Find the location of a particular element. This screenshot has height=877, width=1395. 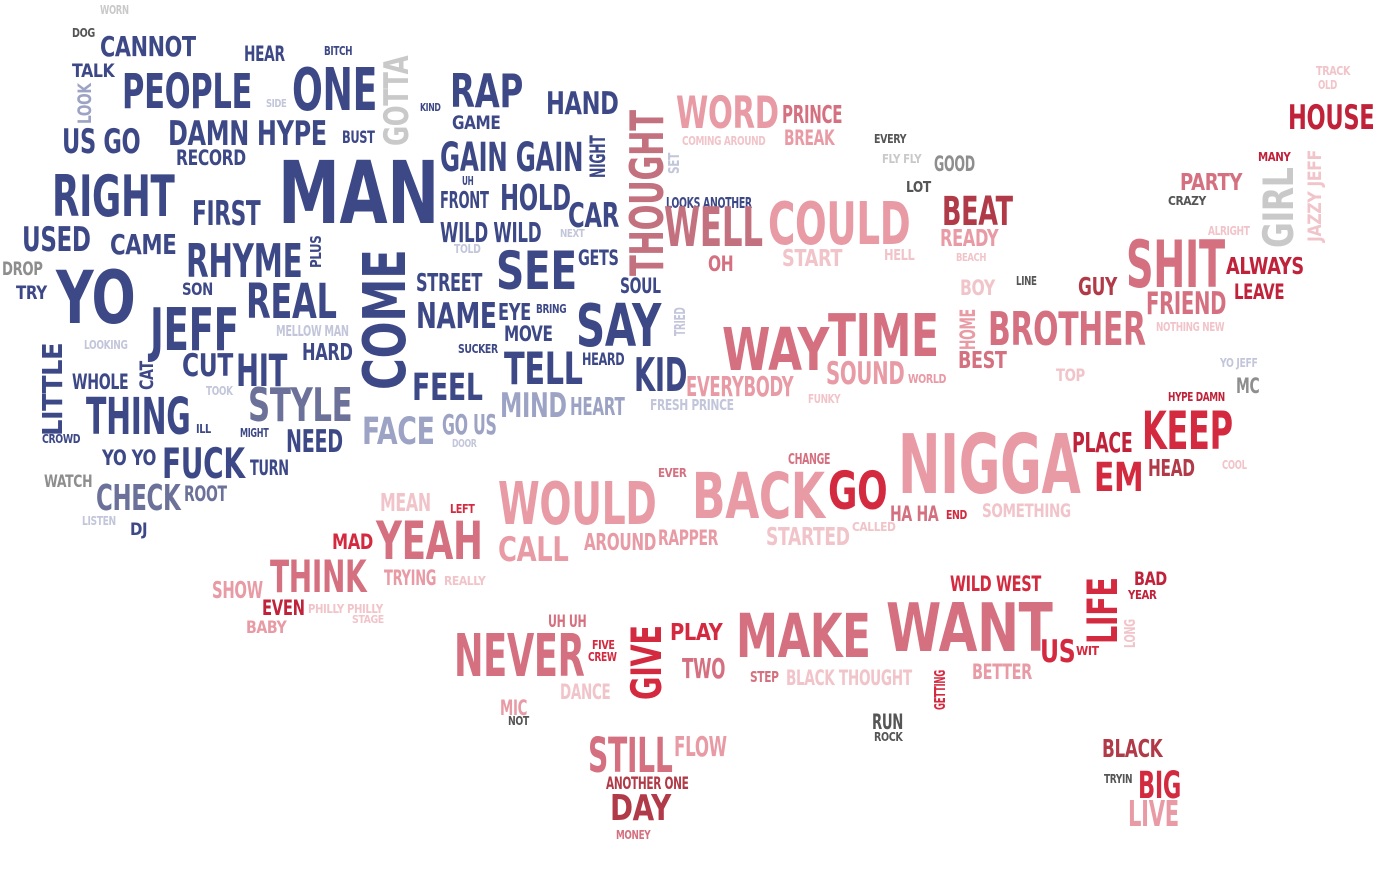

word-step: STEP is located at coordinates (764, 677).